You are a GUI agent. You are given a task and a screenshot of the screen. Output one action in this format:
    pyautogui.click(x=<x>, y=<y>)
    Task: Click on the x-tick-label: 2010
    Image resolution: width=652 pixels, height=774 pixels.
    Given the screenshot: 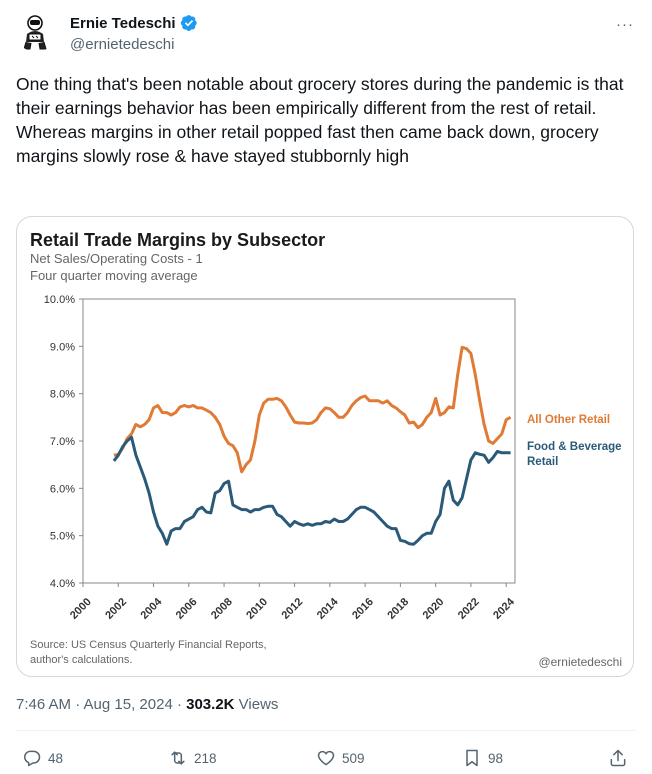 What is the action you would take?
    pyautogui.click(x=257, y=609)
    